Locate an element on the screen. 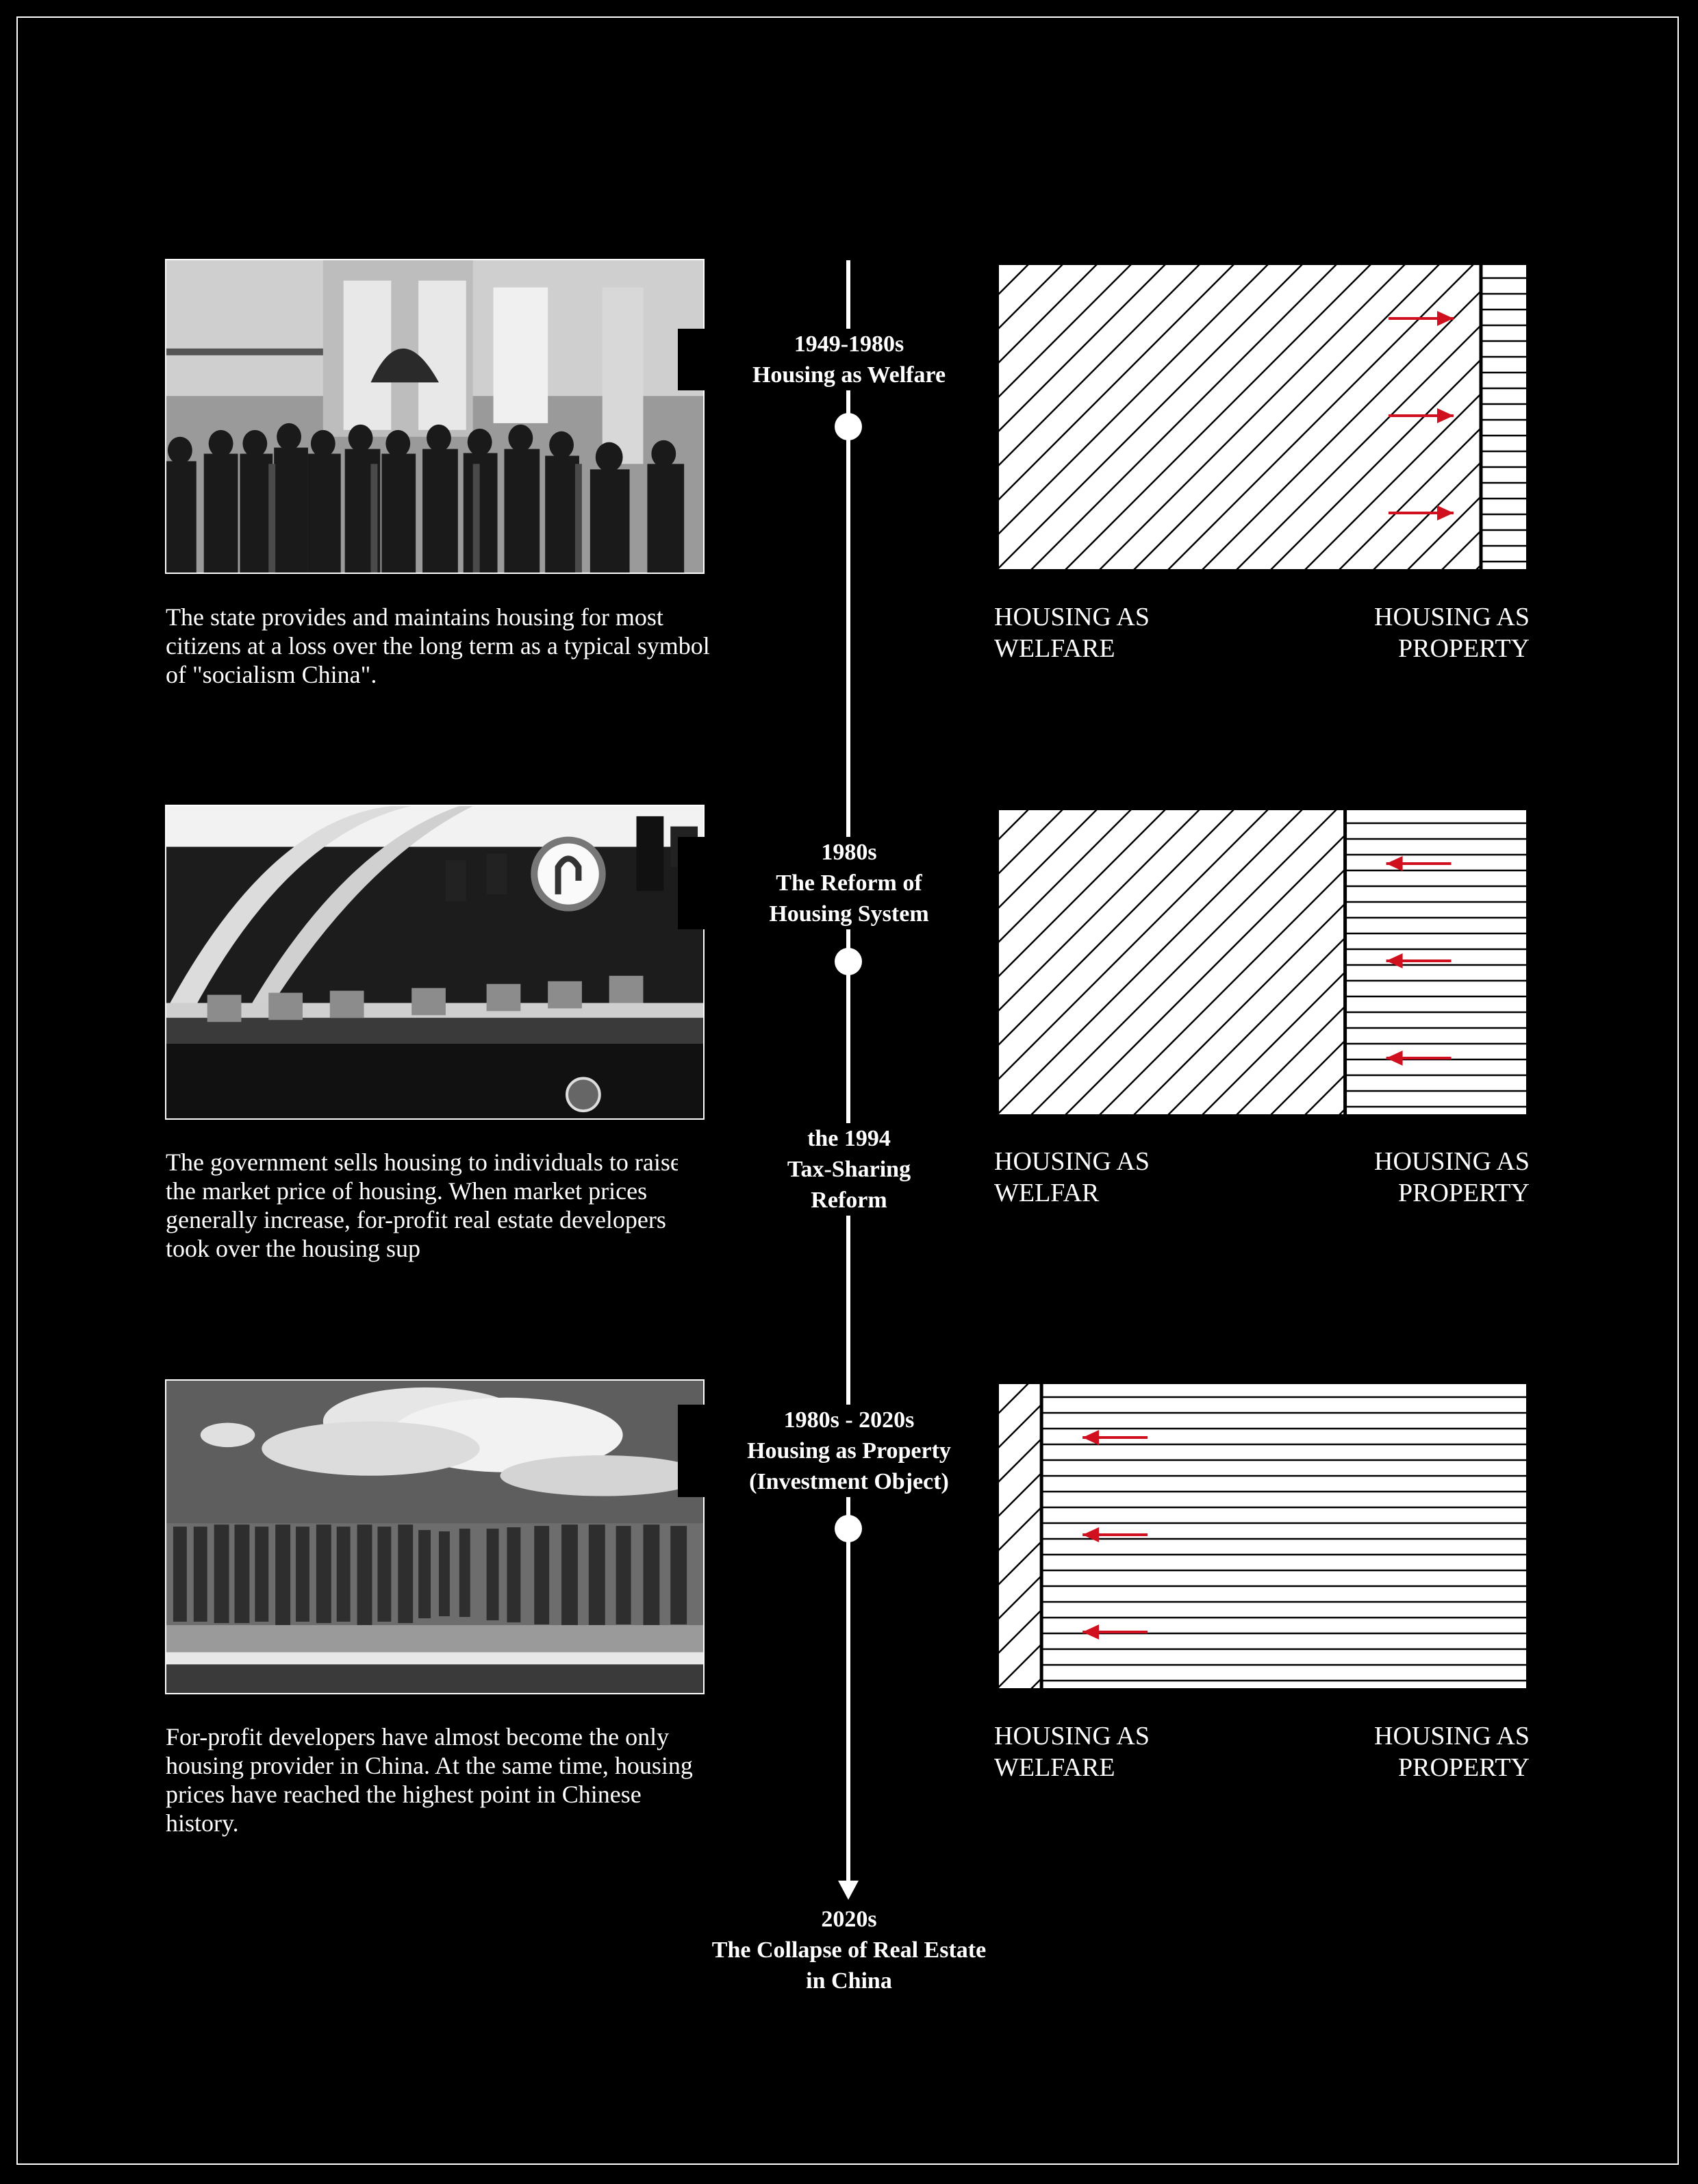 This screenshot has width=1698, height=2184. timeline-label-stage2: 1980s The Reform of Housing System is located at coordinates (849, 883).